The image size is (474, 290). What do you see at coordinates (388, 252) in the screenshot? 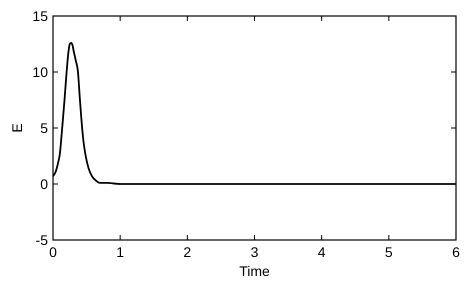
I see `x-tick-label: 5` at bounding box center [388, 252].